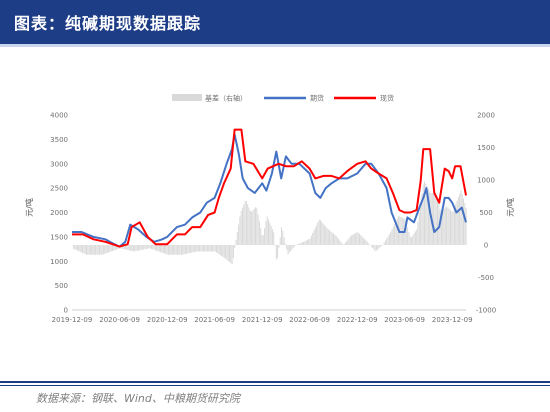 This screenshot has width=550, height=412. I want to click on legend-label-spot: 现货, so click(387, 98).